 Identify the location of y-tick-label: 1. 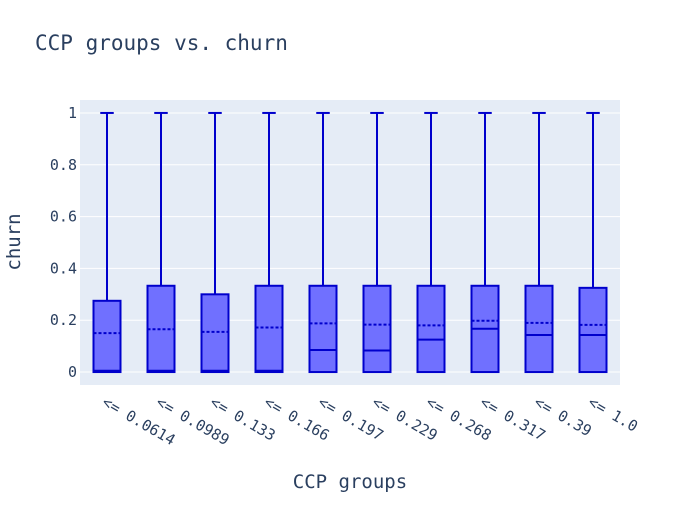
(72, 113).